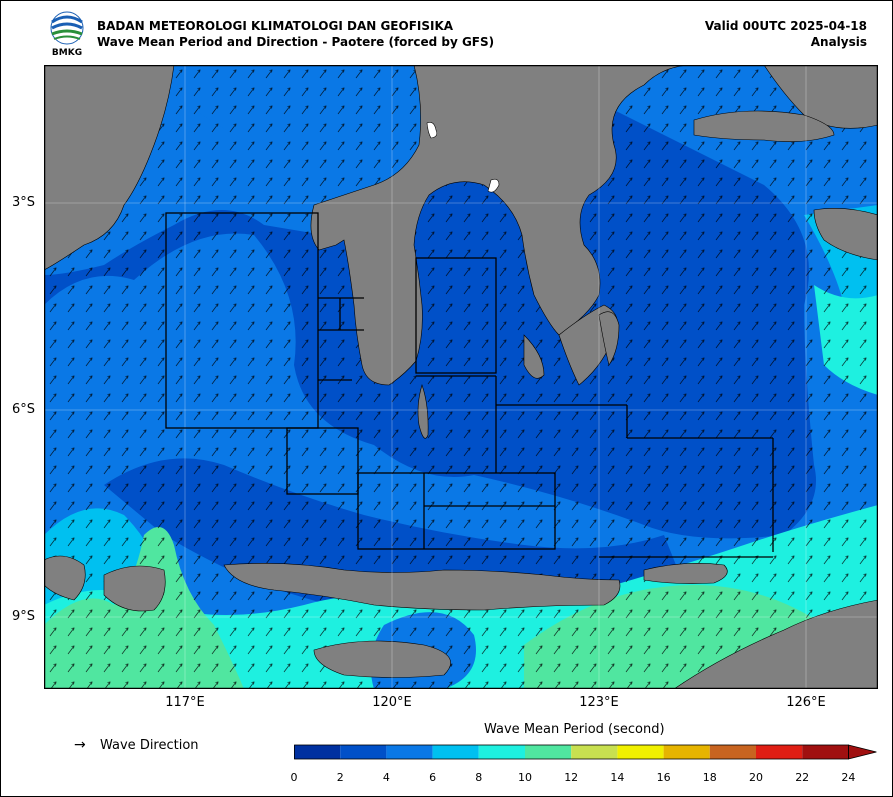 Image resolution: width=893 pixels, height=797 pixels. What do you see at coordinates (463, 157) in the screenshot?
I see `small-islands` at bounding box center [463, 157].